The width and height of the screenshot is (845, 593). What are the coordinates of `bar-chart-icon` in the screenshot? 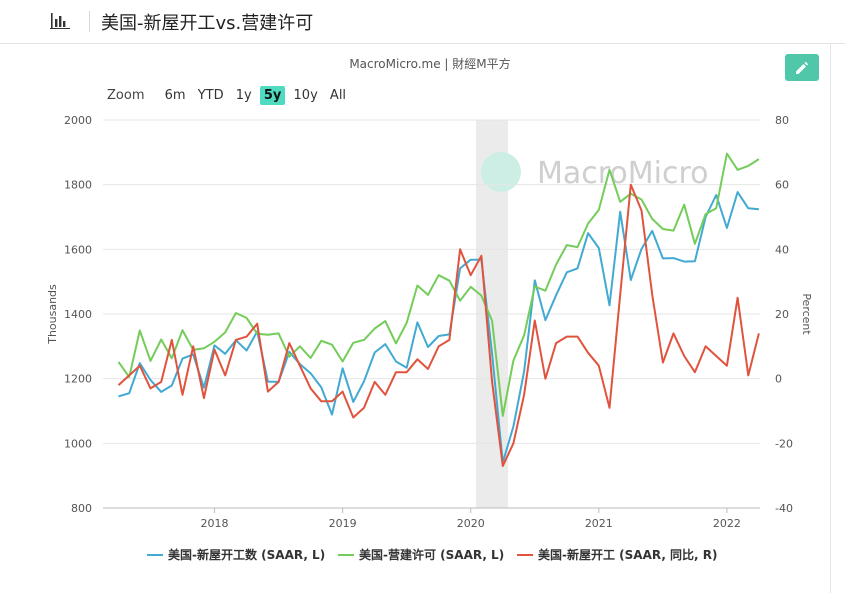 It's located at (60, 21).